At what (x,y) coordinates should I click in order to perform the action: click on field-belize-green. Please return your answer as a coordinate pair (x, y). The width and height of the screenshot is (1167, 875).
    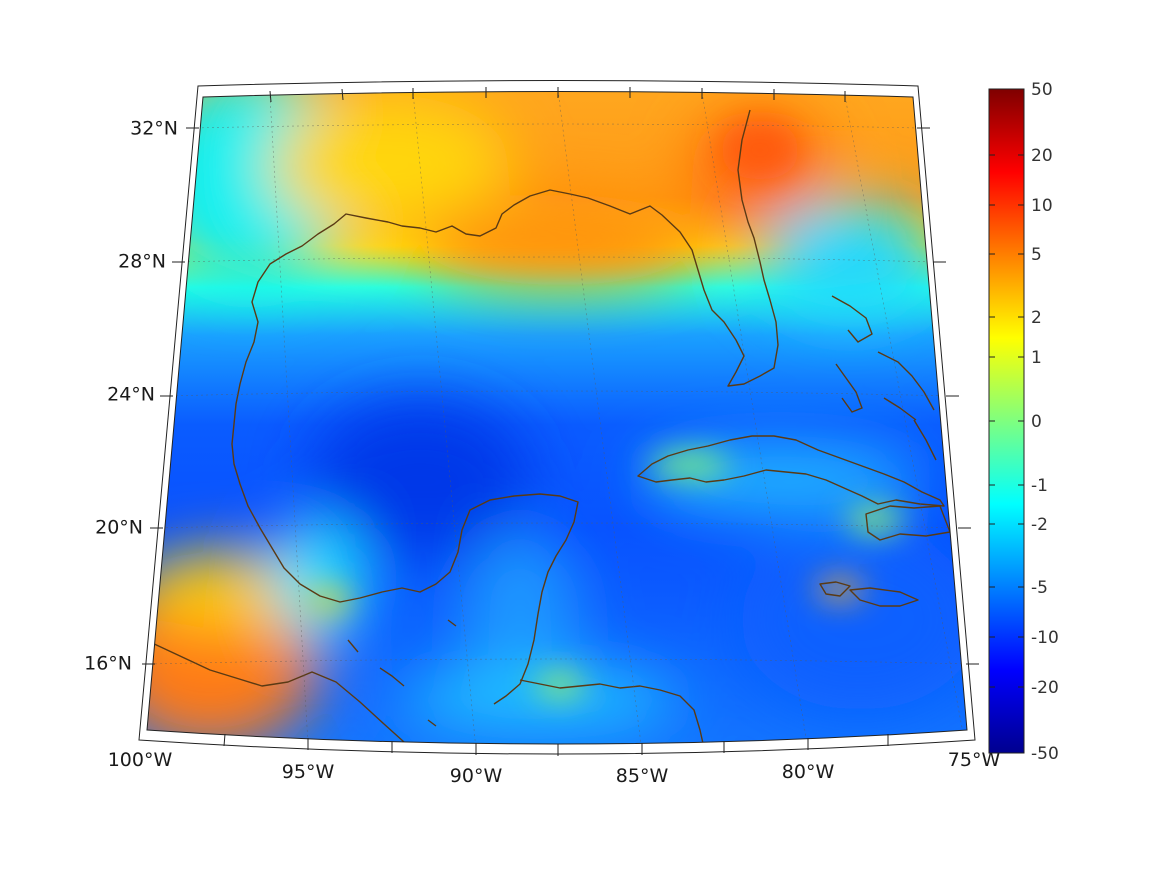
    Looking at the image, I should click on (560, 685).